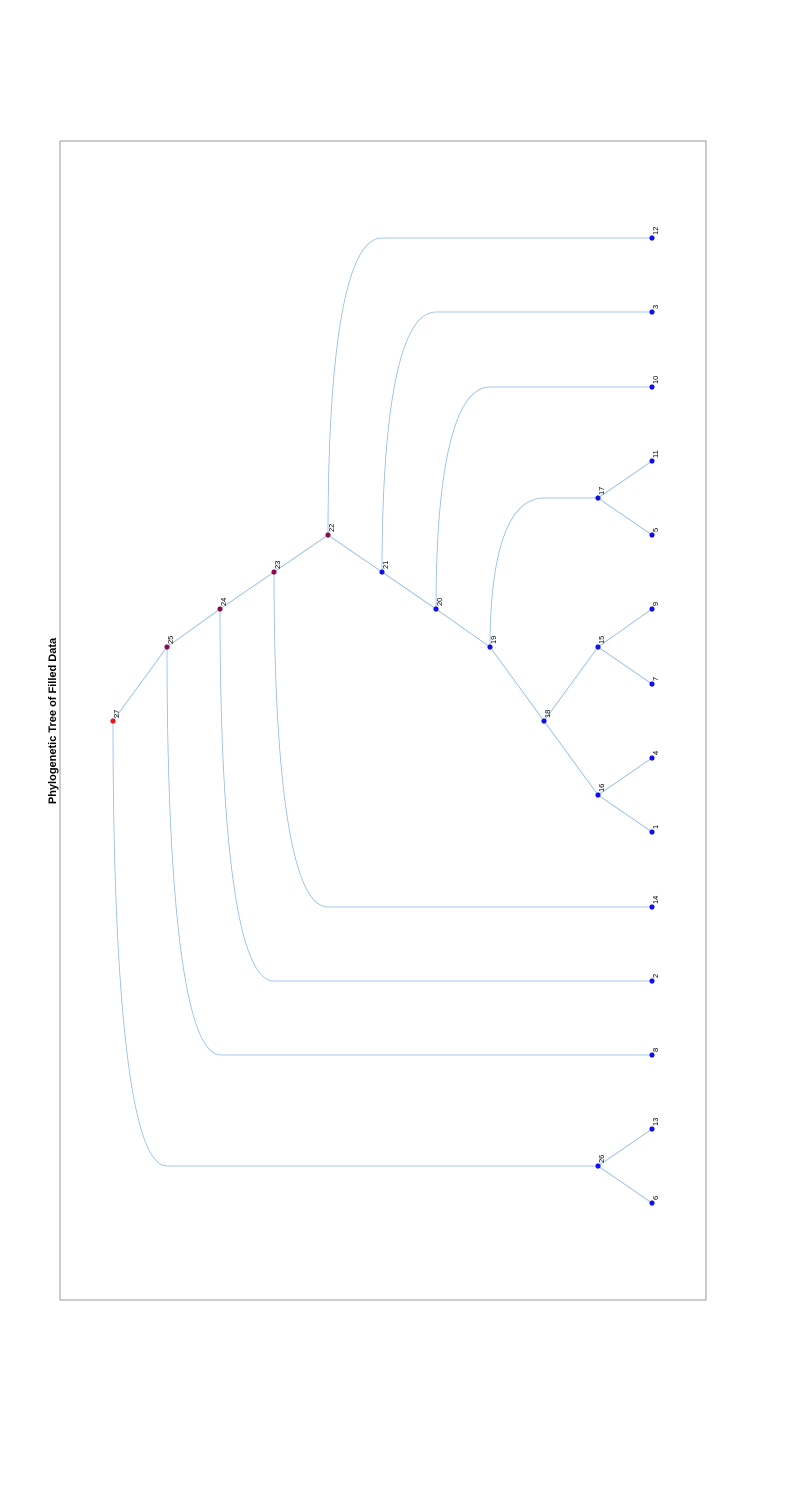 The height and width of the screenshot is (1500, 793). What do you see at coordinates (601, 1159) in the screenshot?
I see `node-label-26: 26` at bounding box center [601, 1159].